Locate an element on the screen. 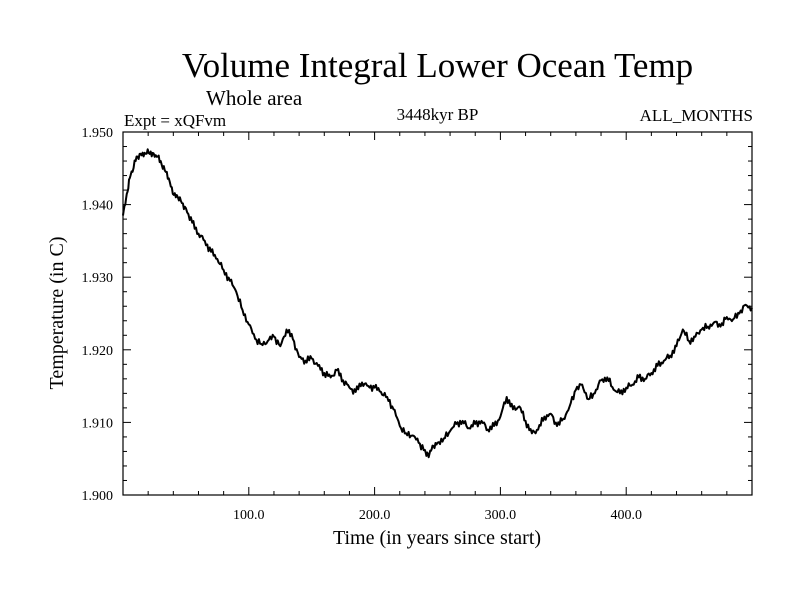  y-tick-label: 1.950 is located at coordinates (98, 133).